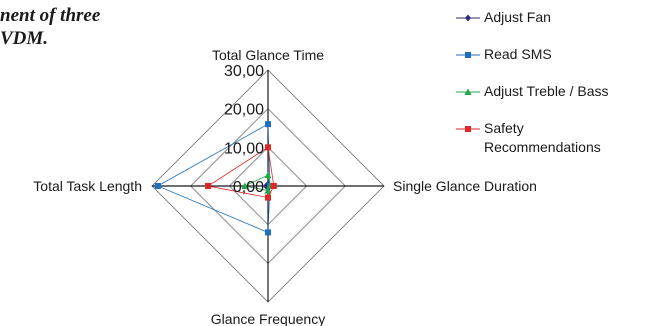  Describe the element at coordinates (546, 91) in the screenshot. I see `legend-label: Adjust Treble / Bass` at that location.